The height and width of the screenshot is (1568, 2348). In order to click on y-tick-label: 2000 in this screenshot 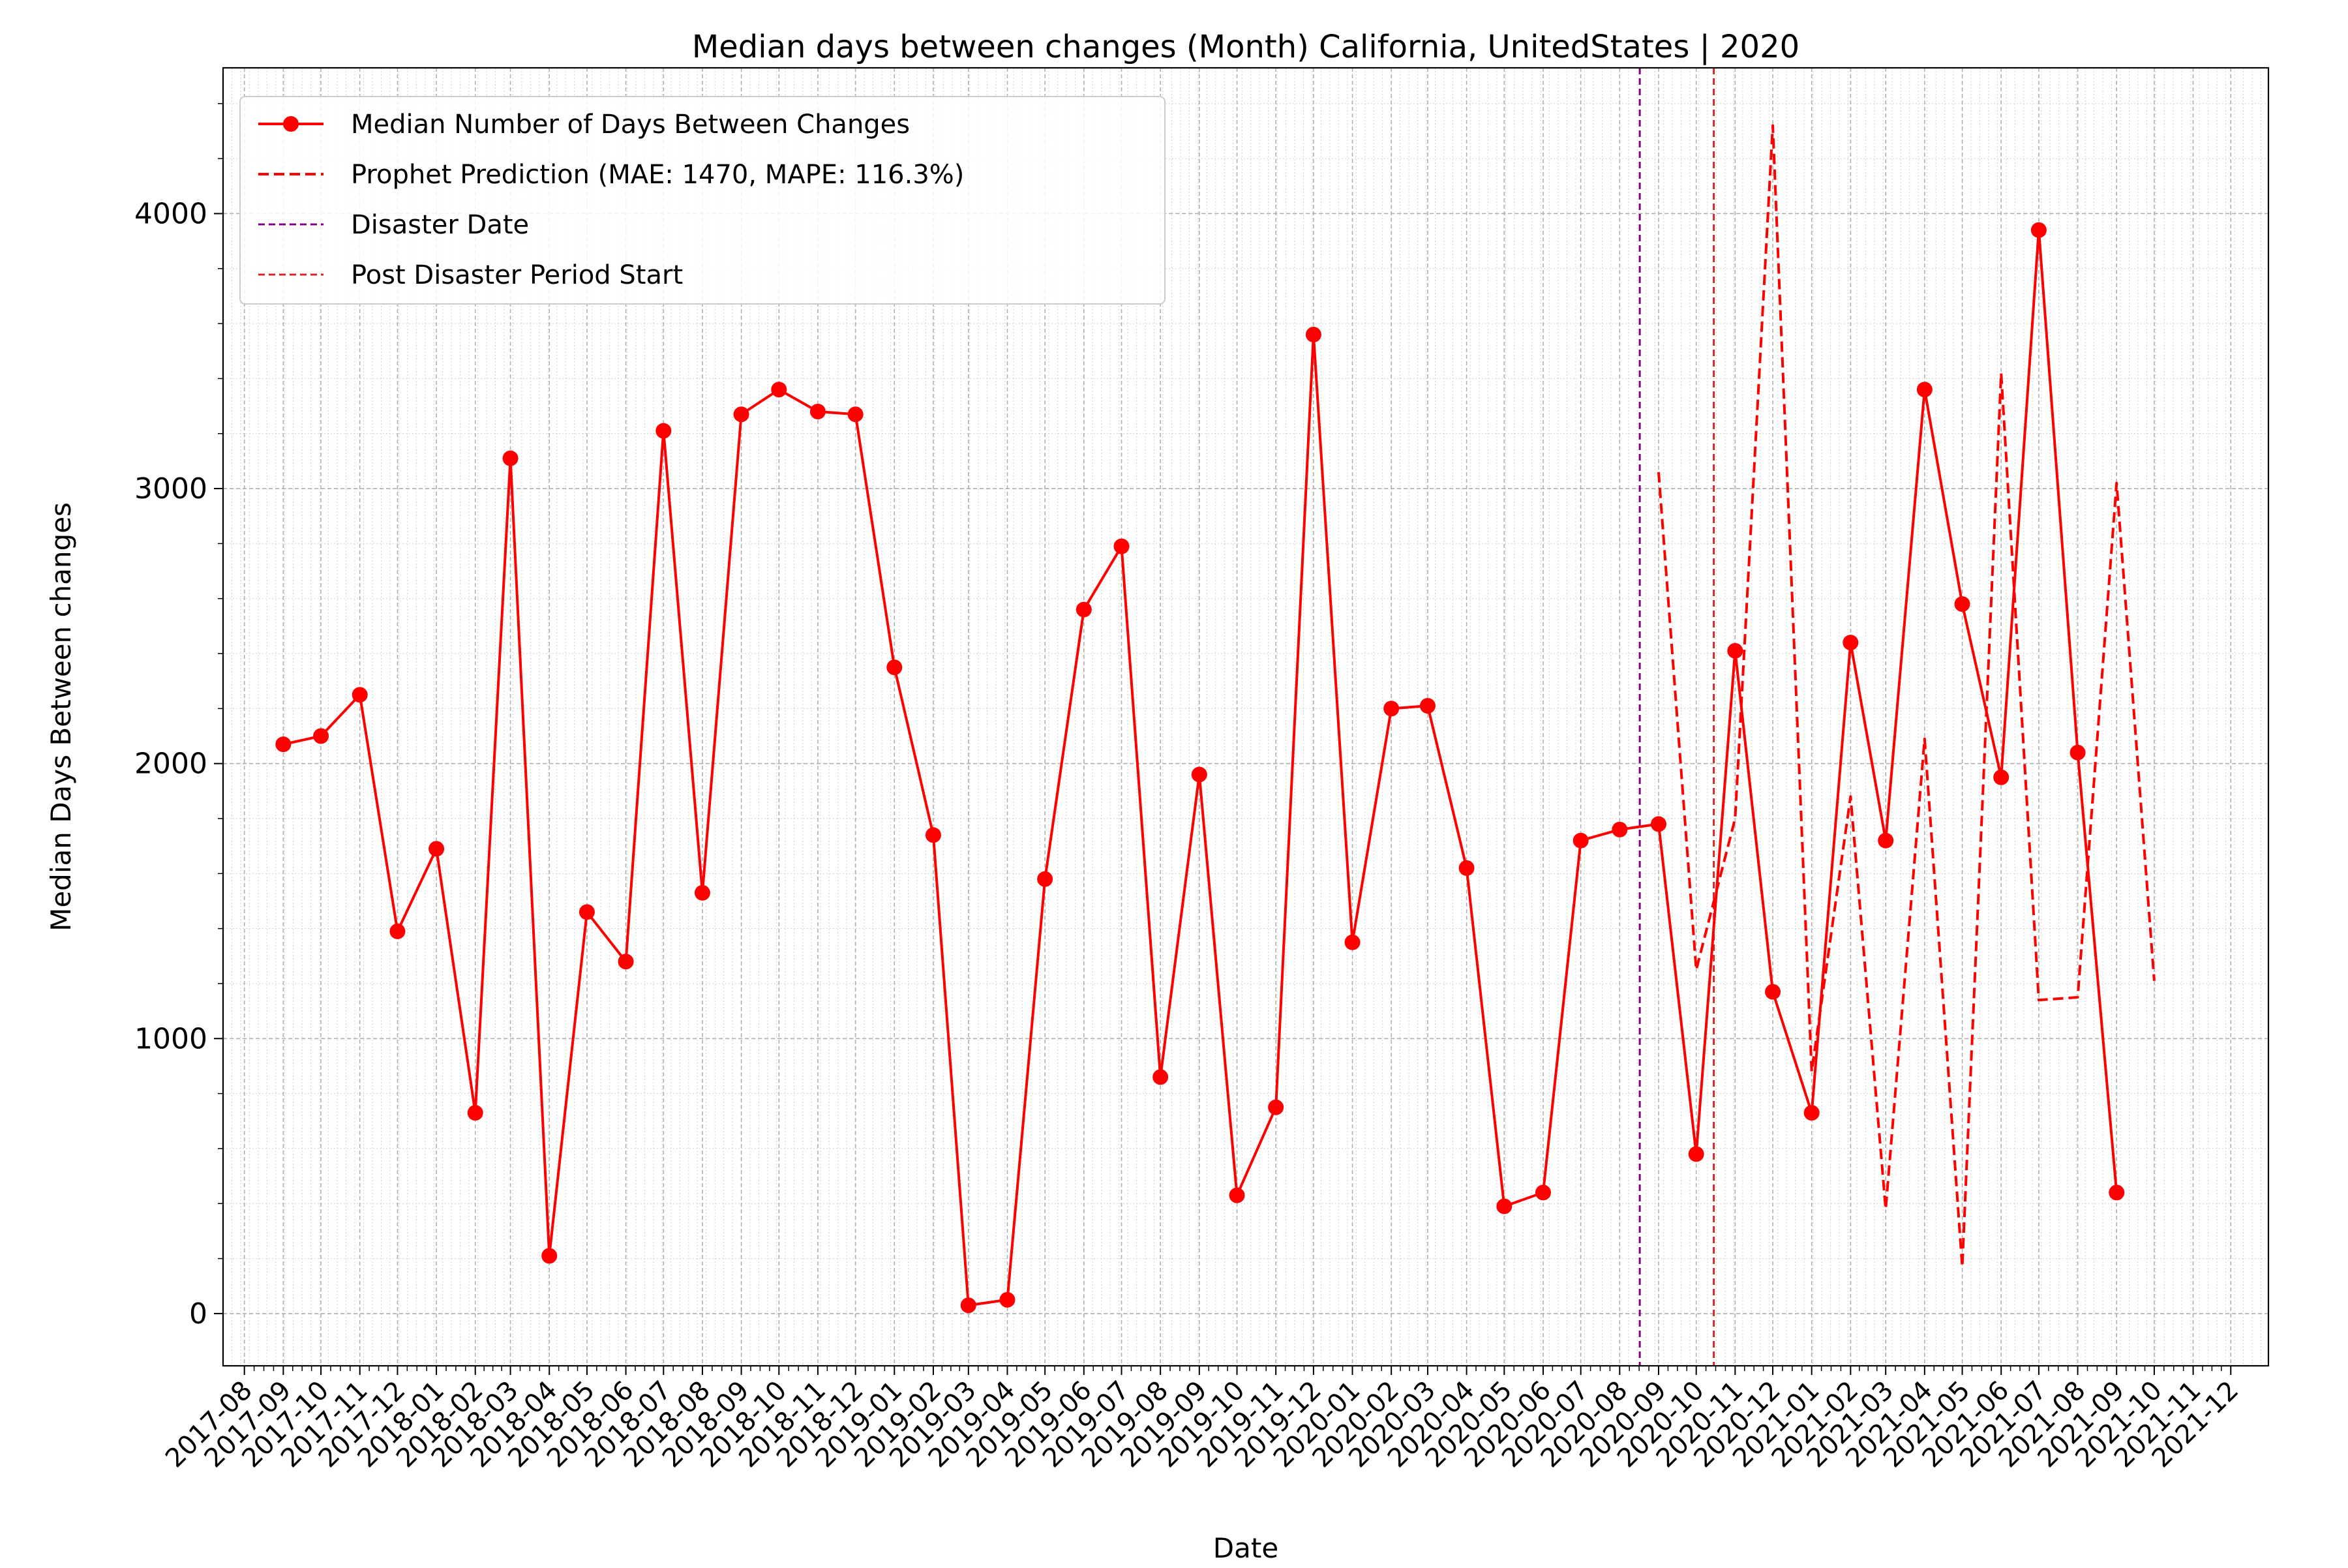, I will do `click(171, 764)`.